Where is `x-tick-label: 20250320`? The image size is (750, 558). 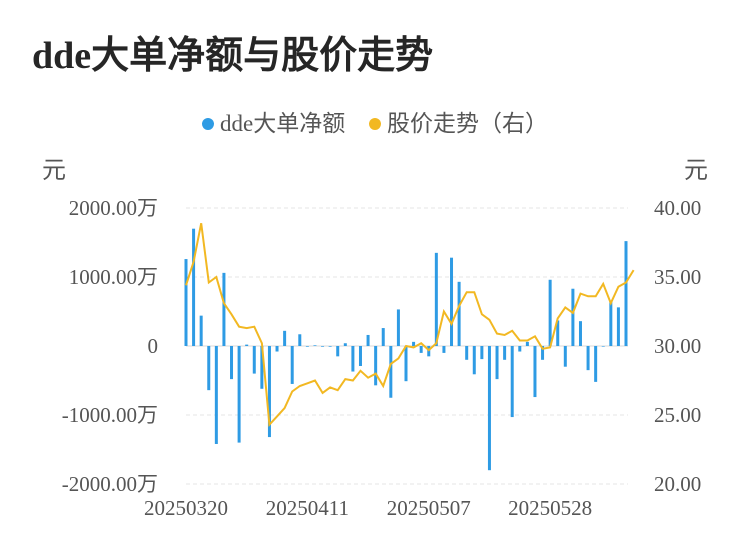 x-tick-label: 20250320 is located at coordinates (186, 508).